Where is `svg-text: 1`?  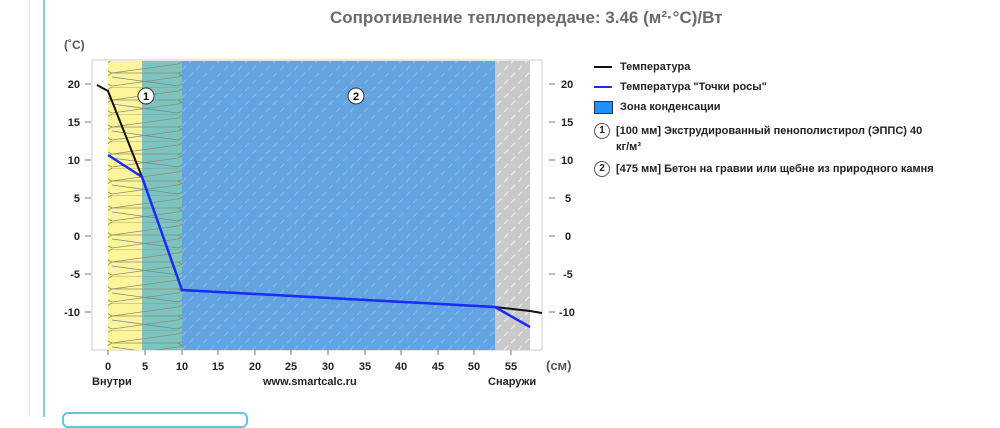
svg-text: 1 is located at coordinates (146, 97).